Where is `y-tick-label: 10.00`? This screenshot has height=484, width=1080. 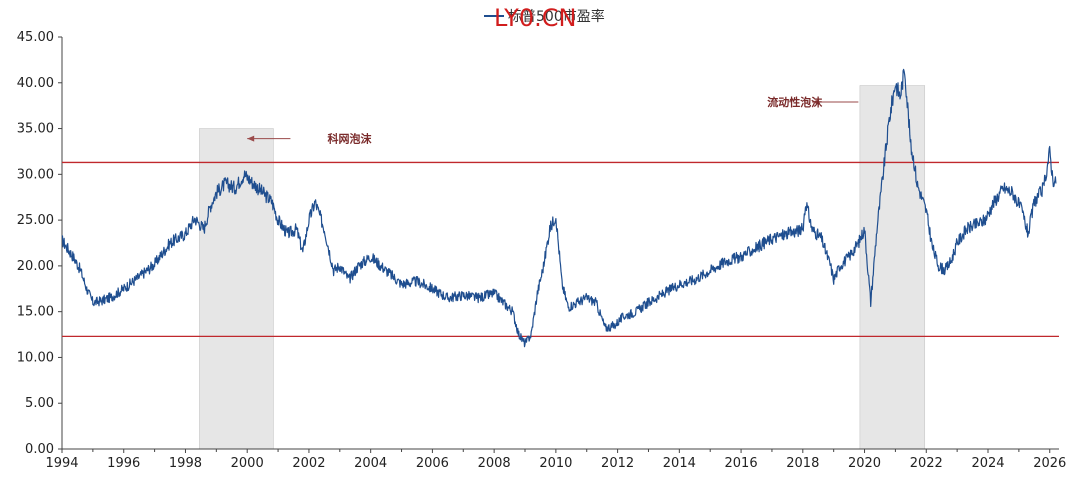 y-tick-label: 10.00 is located at coordinates (35, 357).